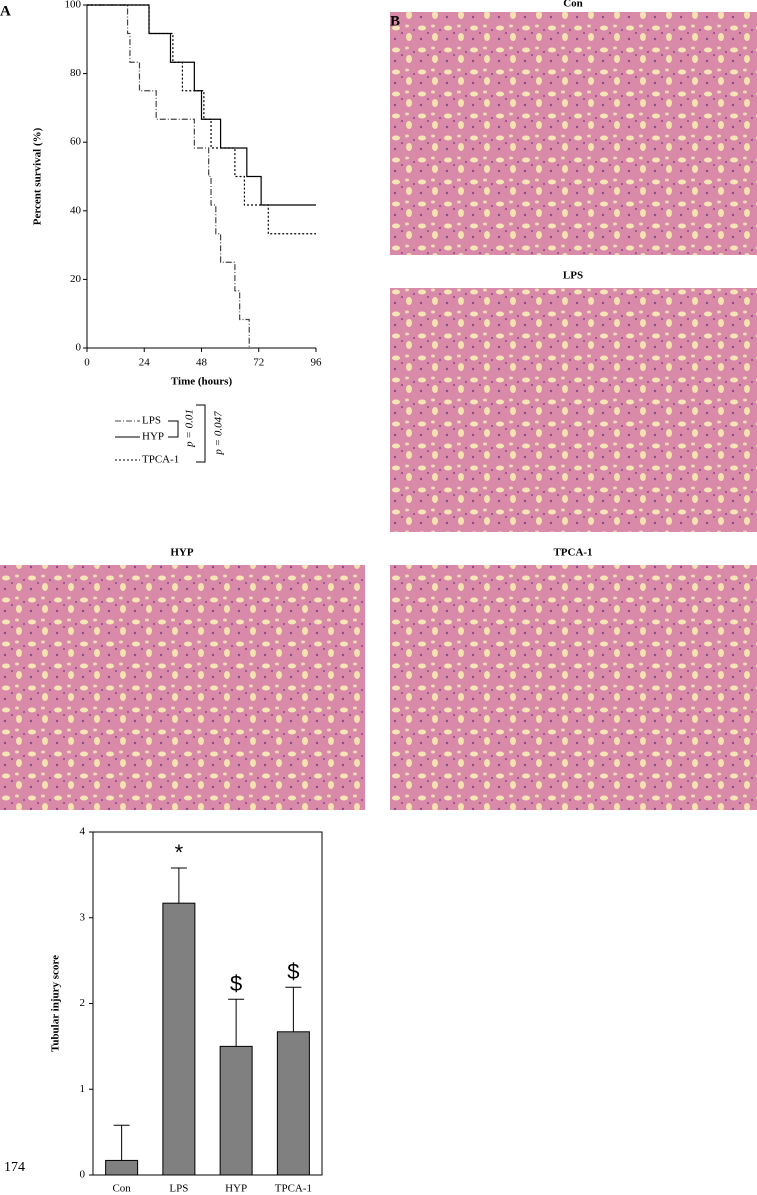 The width and height of the screenshot is (757, 1195). I want to click on y-tick-label: 2, so click(83, 1003).